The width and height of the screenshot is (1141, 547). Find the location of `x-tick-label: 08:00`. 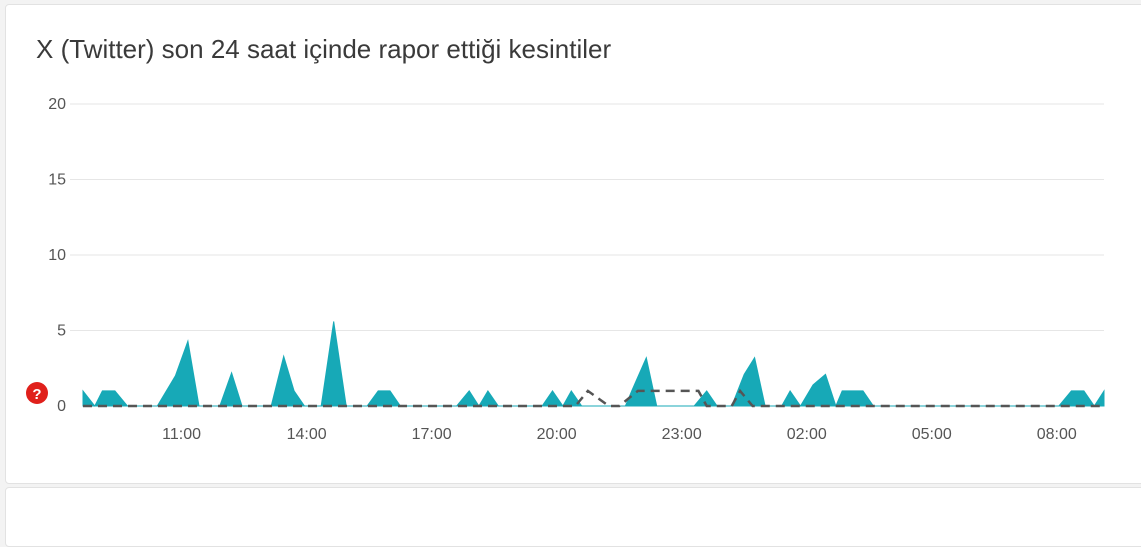

x-tick-label: 08:00 is located at coordinates (1057, 434).